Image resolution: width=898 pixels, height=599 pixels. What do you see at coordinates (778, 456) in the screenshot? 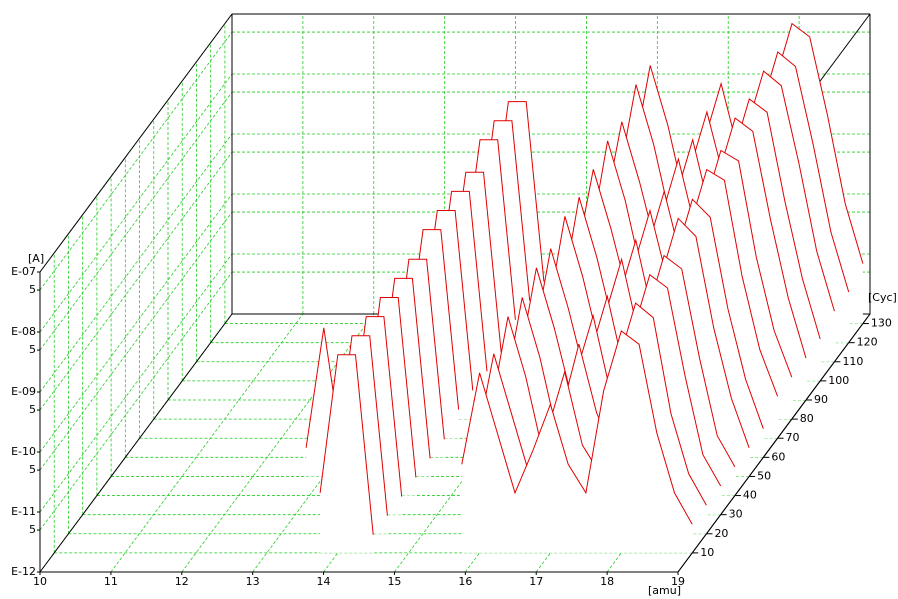
I see `z-tick-label: 60` at bounding box center [778, 456].